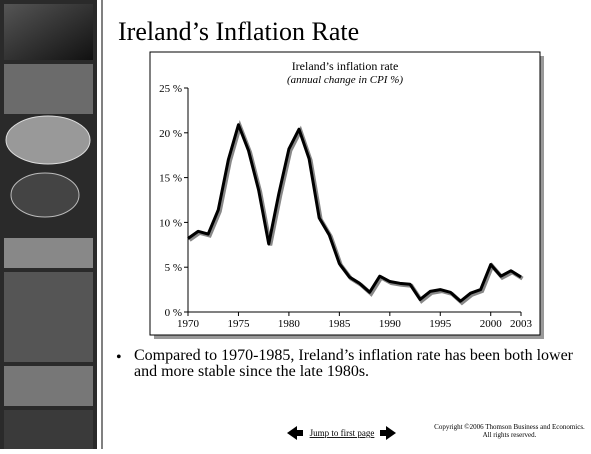  I want to click on chart-subtitle: (annual change in CPI %), so click(345, 80).